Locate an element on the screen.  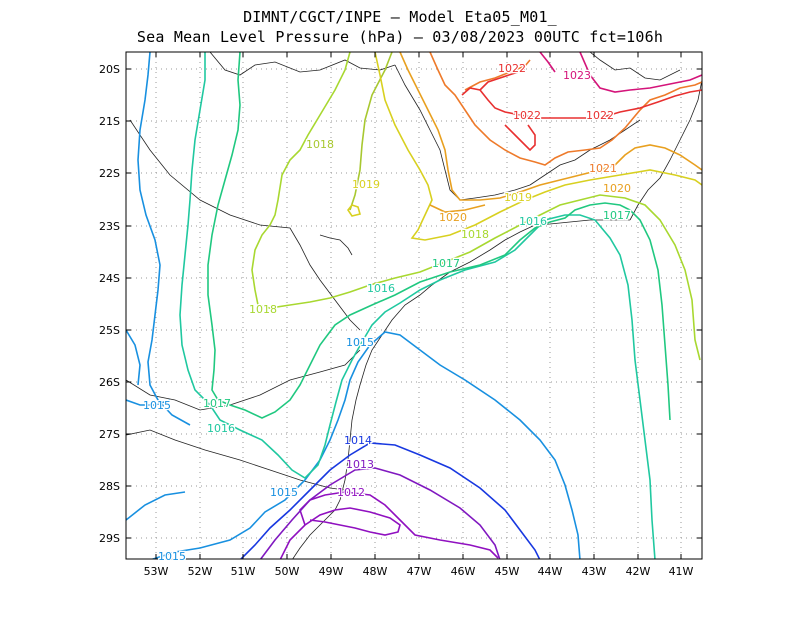
lon-tick-label: 45W is located at coordinates (507, 571).